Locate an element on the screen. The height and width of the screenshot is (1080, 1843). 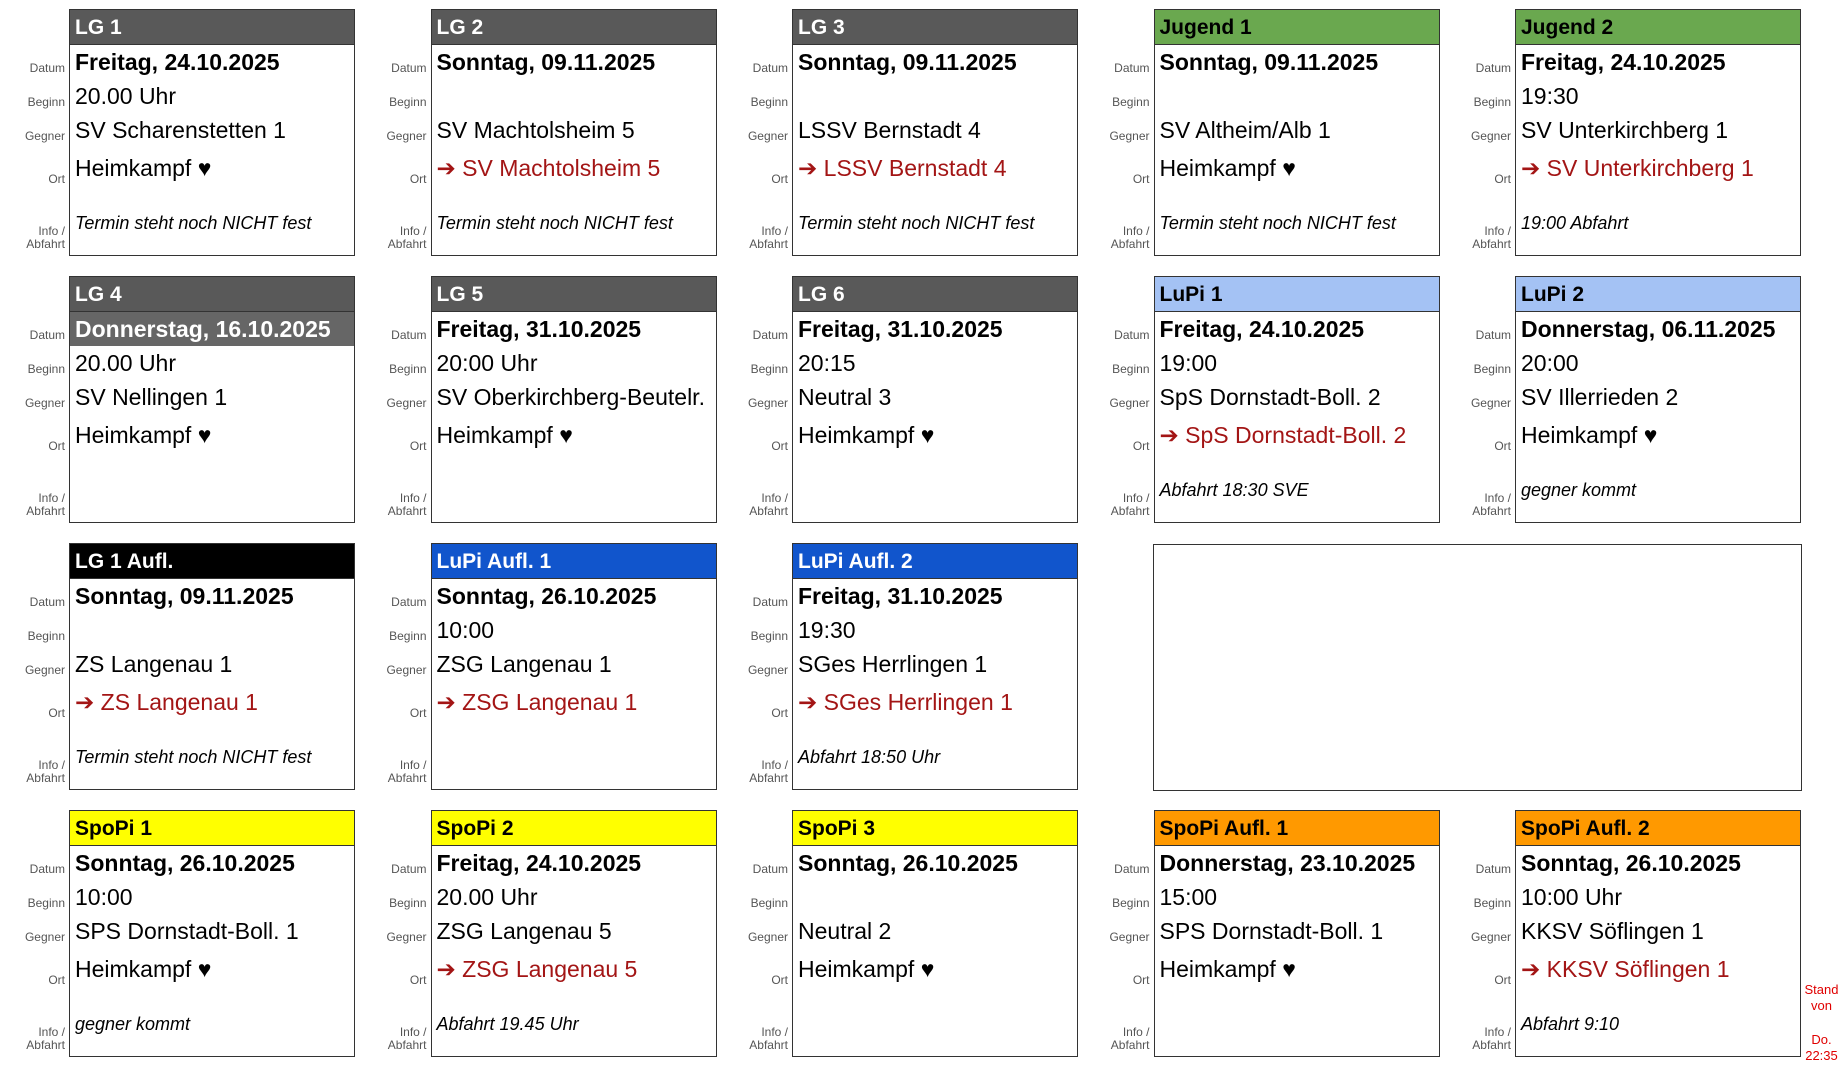
info: Abfahrt 19.45 Uhr is located at coordinates (507, 1024).